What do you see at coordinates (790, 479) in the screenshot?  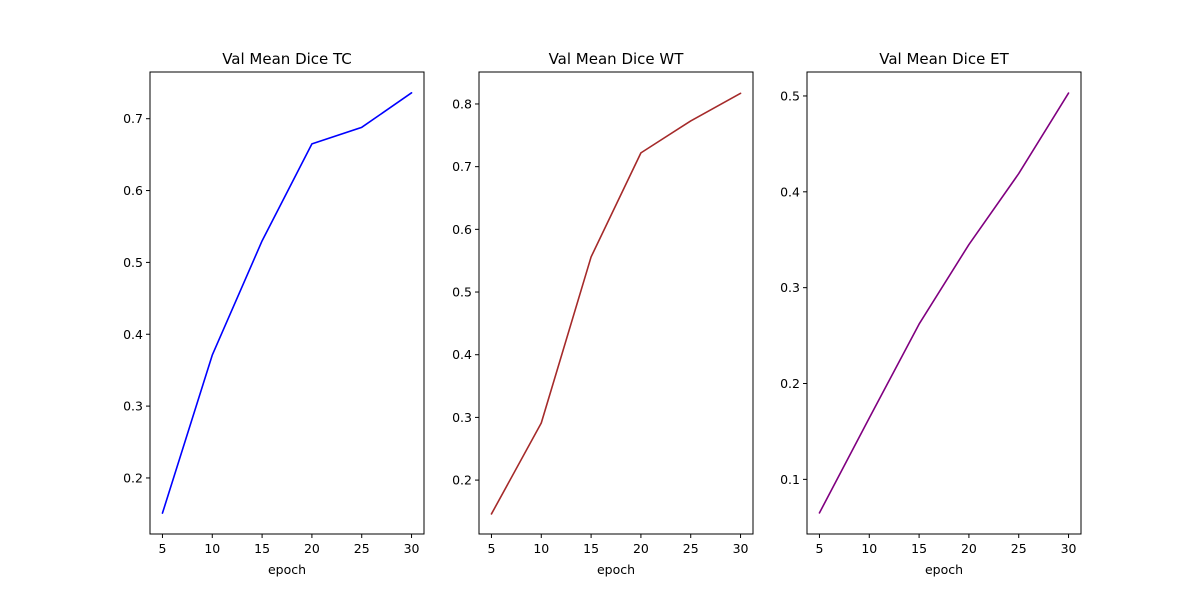 I see `y-tick-label: 0.1` at bounding box center [790, 479].